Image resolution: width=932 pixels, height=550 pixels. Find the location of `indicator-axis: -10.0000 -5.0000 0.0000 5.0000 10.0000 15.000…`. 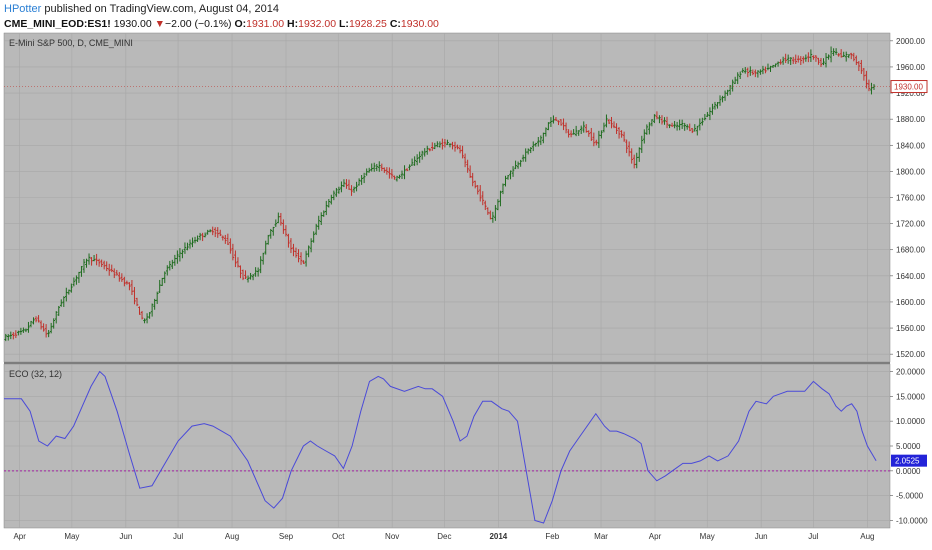

indicator-axis: -10.0000 -5.0000 0.0000 5.0000 10.0000 15.000… is located at coordinates (909, 446).